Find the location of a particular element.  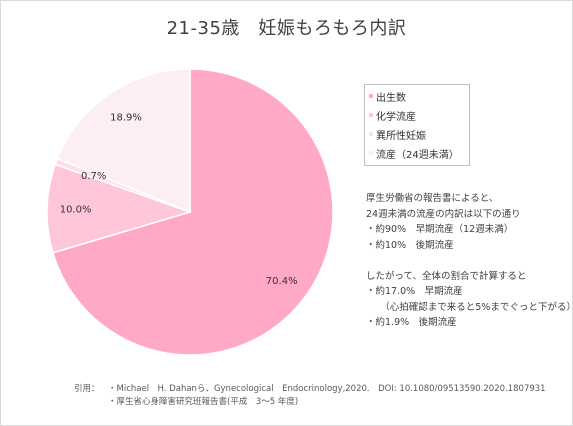

legend-label: 出生数 is located at coordinates (391, 98).